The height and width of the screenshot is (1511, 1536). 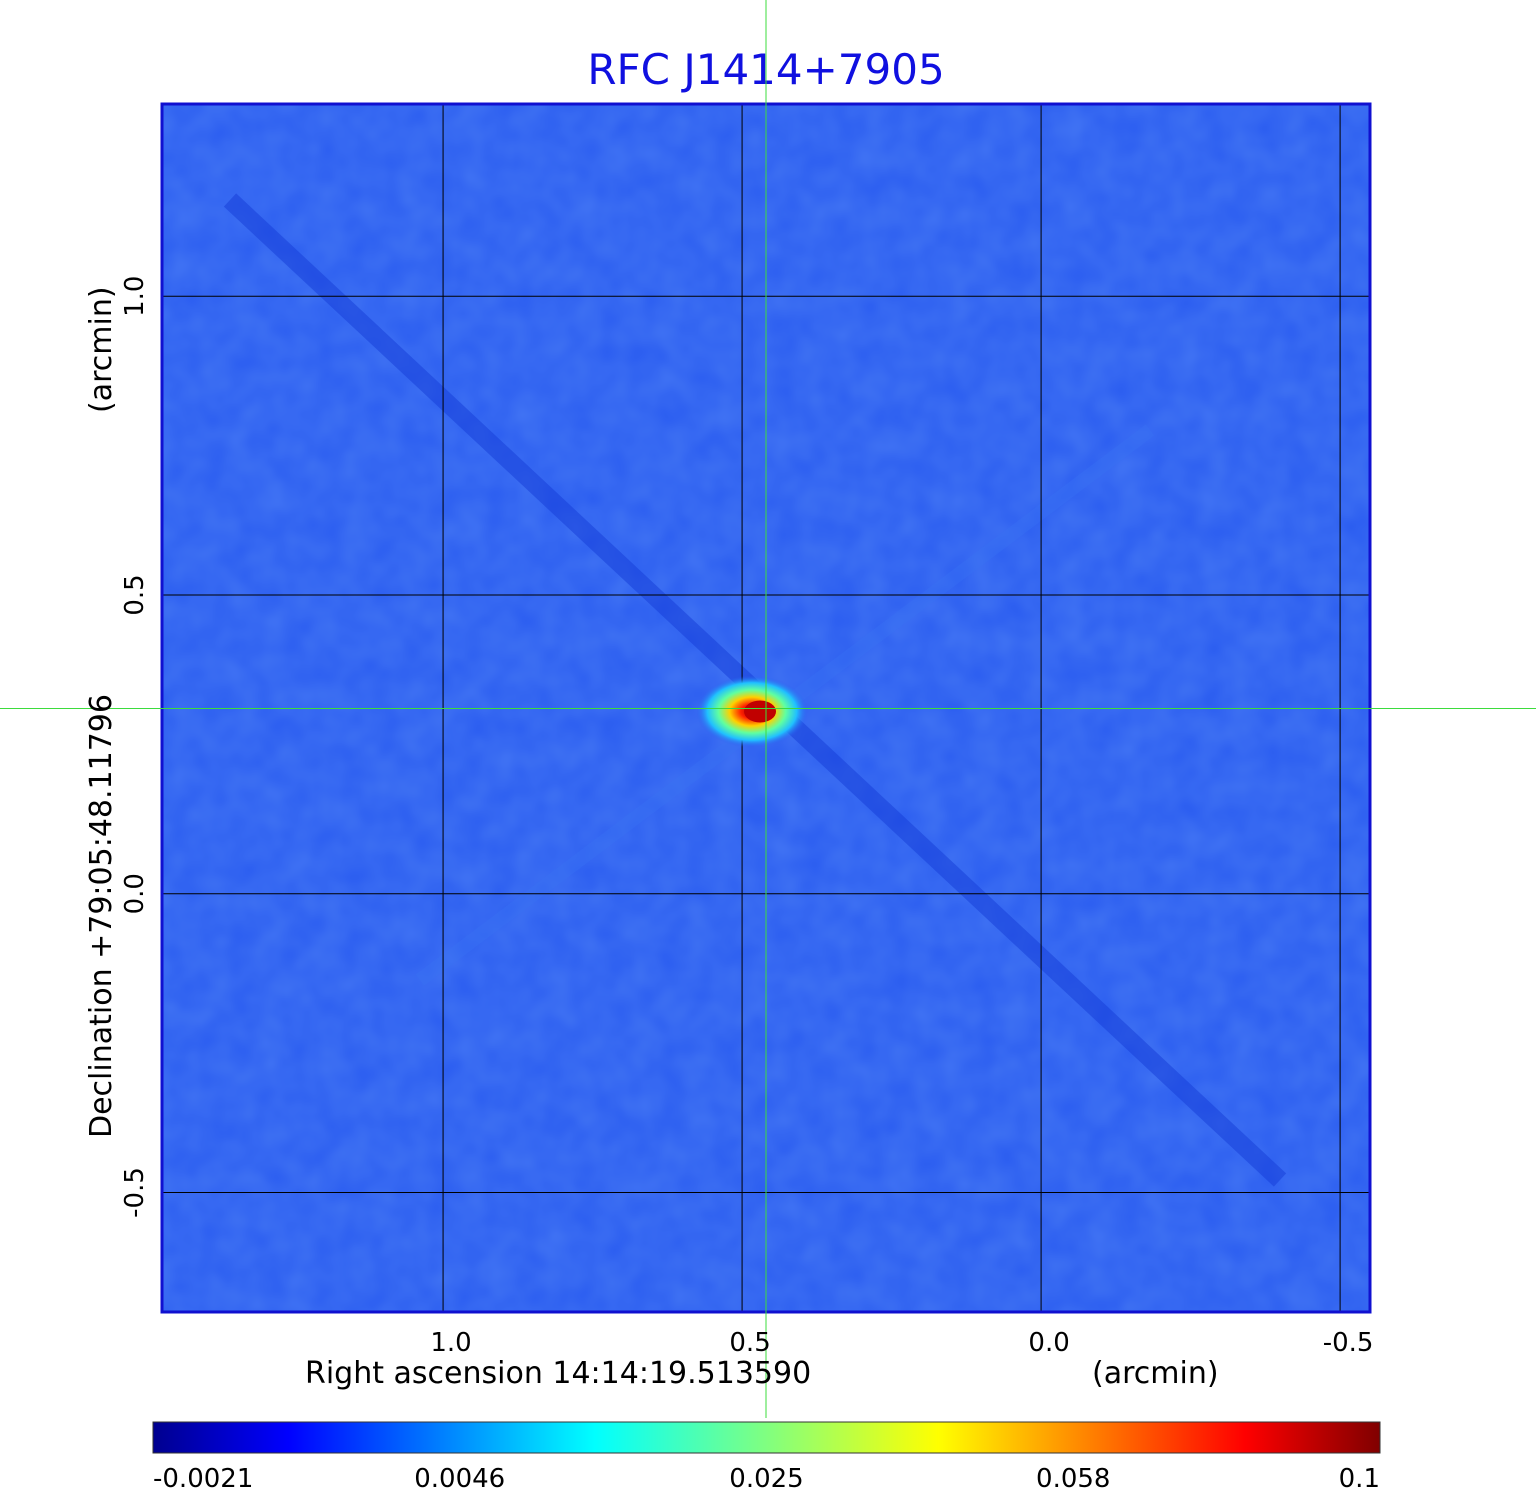 What do you see at coordinates (766, 1437) in the screenshot?
I see `colorbar-gradient` at bounding box center [766, 1437].